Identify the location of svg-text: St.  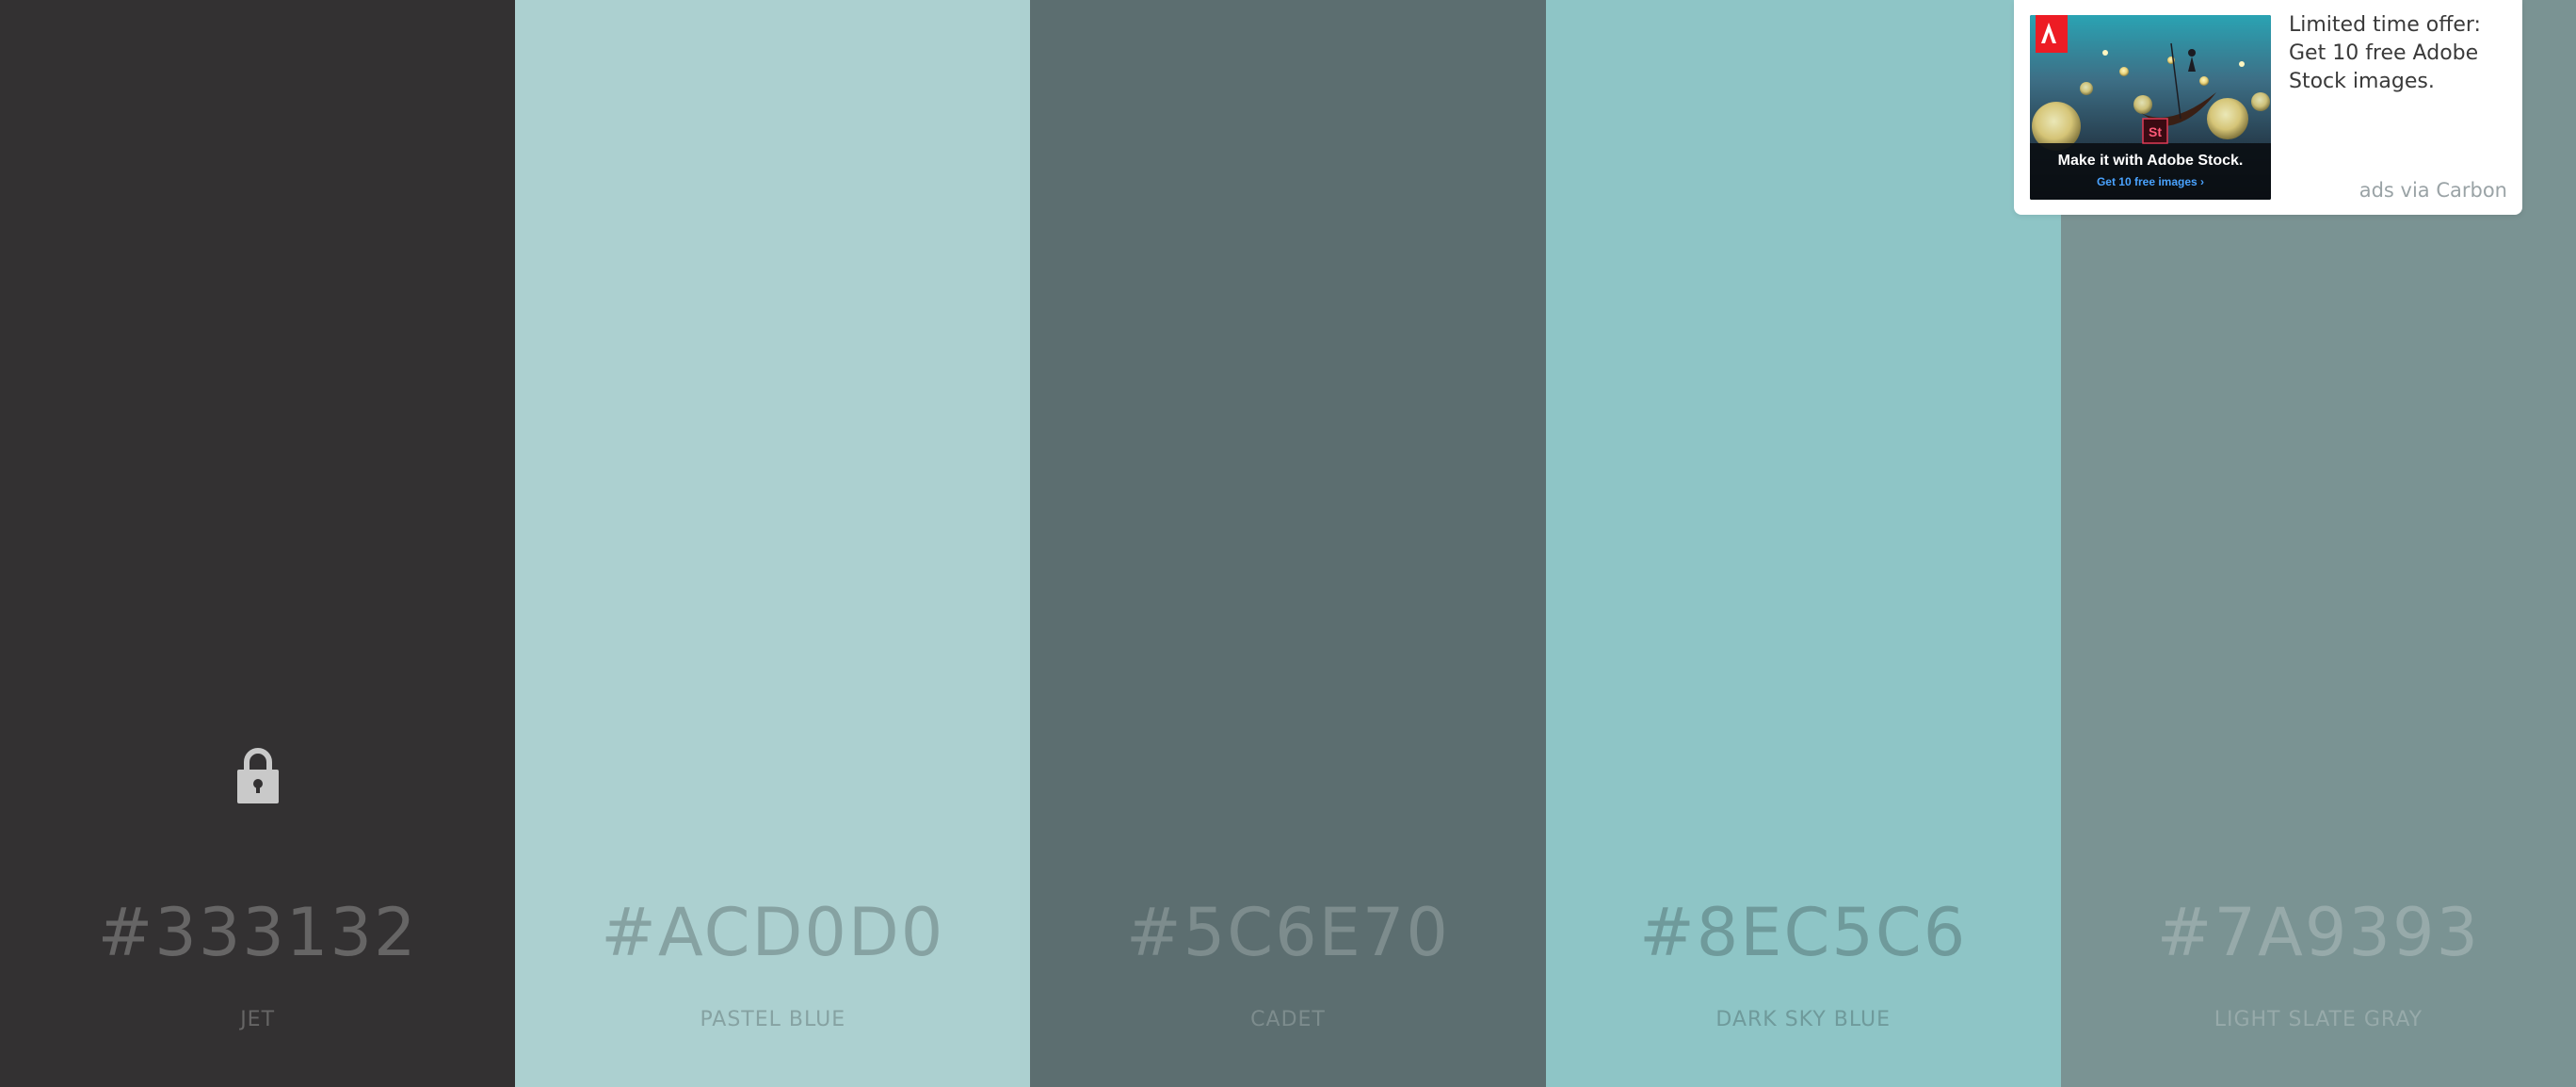
(2155, 131).